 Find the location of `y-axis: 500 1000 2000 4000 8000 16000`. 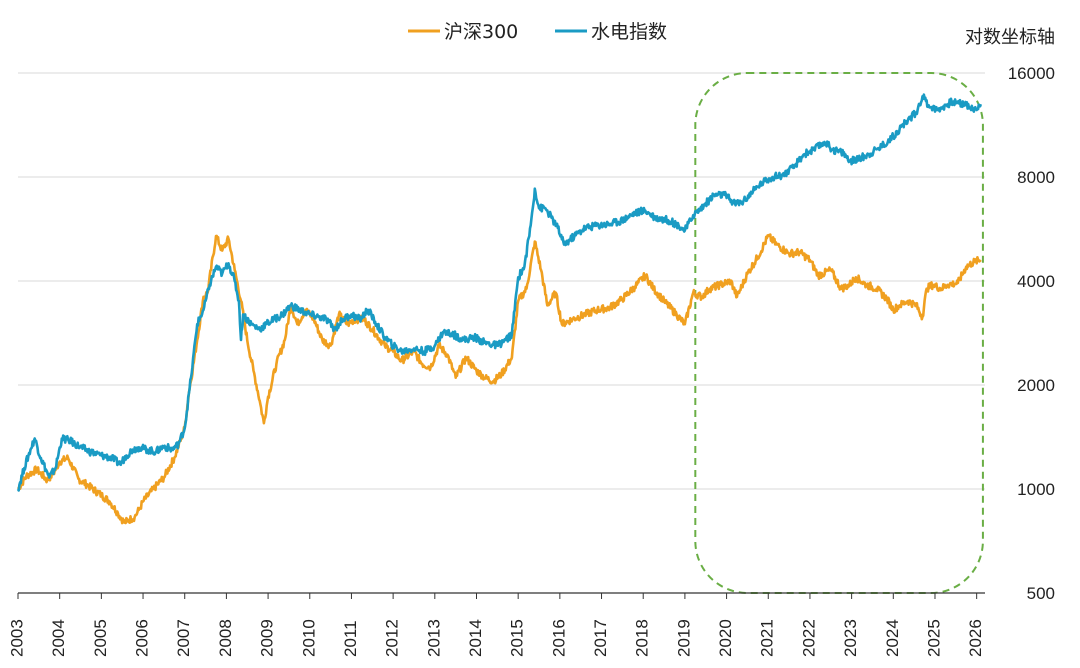

y-axis: 500 1000 2000 4000 8000 16000 is located at coordinates (1031, 333).